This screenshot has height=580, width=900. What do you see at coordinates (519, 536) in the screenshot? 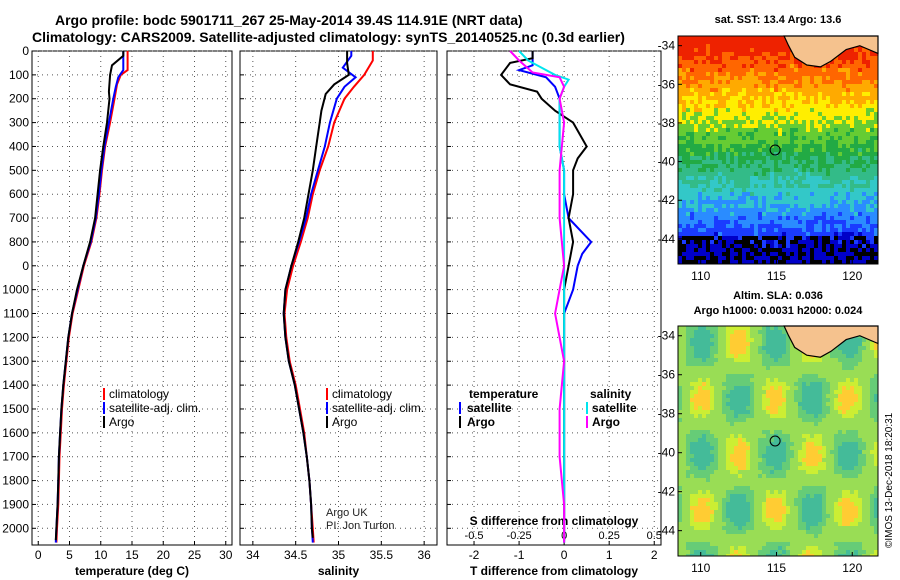
I see `diff-s-tick-label: -0.25` at bounding box center [519, 536].